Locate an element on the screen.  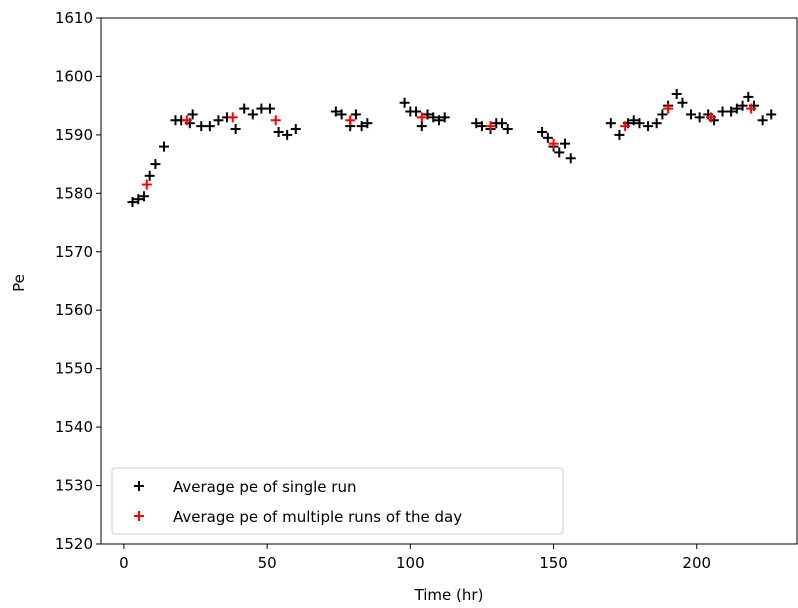
y-tick-label: 1600 is located at coordinates (74, 76).